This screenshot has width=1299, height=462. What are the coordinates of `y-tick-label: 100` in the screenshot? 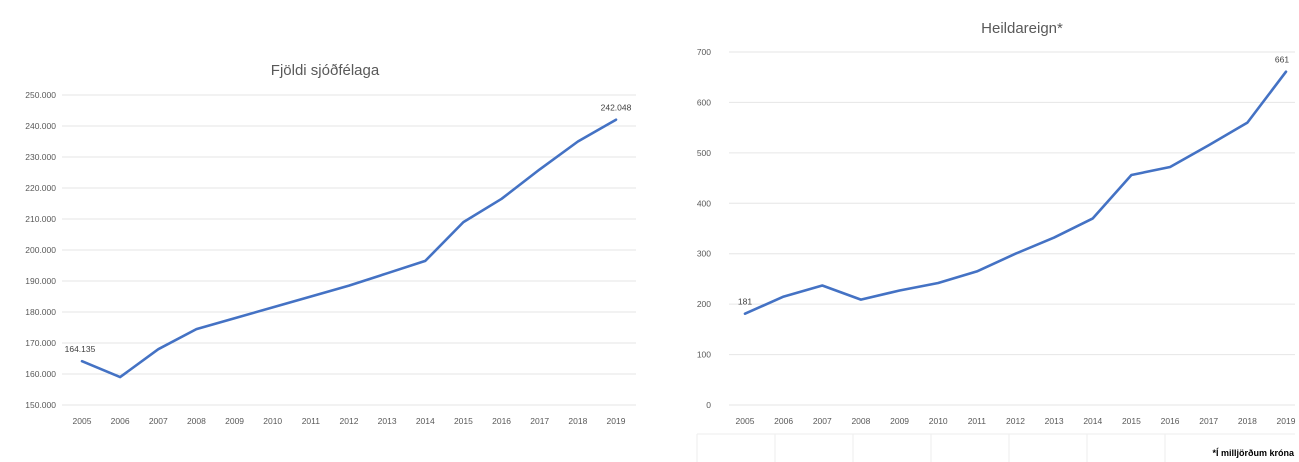 It's located at (704, 355).